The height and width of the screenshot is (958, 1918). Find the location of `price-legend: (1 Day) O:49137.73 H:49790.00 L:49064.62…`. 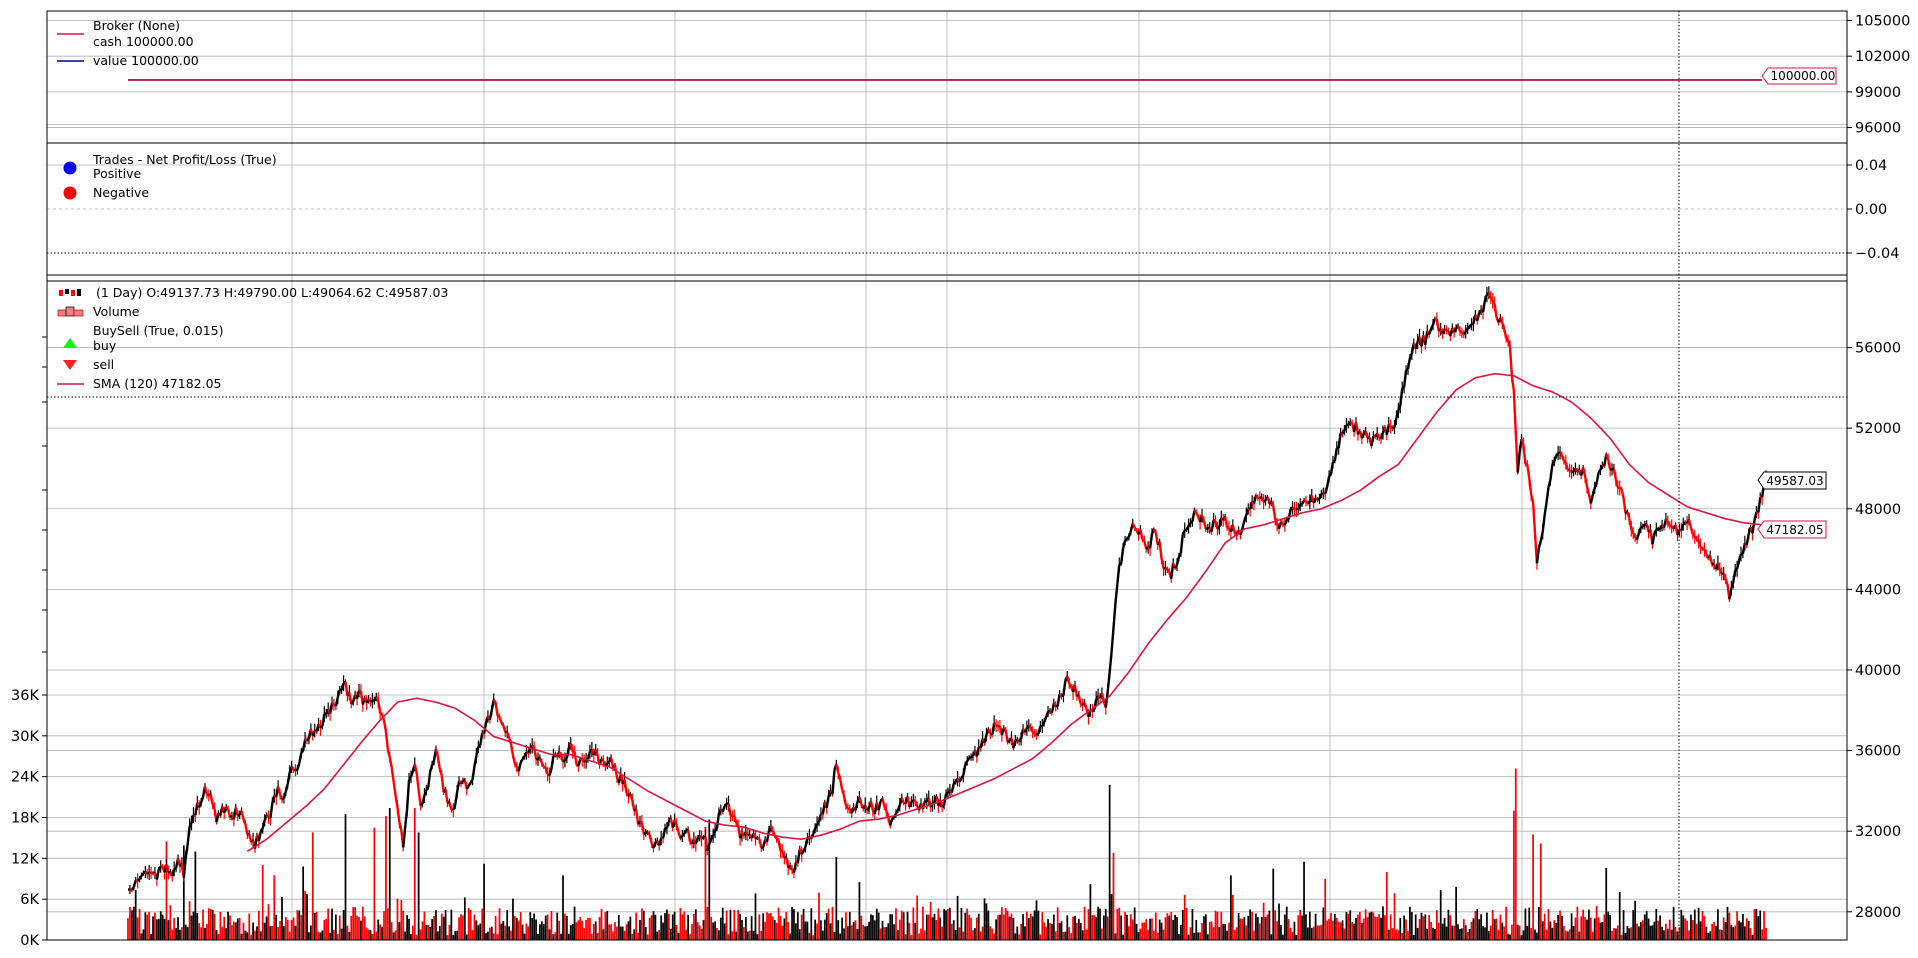

price-legend: (1 Day) O:49137.73 H:49790.00 L:49064.62… is located at coordinates (252, 338).